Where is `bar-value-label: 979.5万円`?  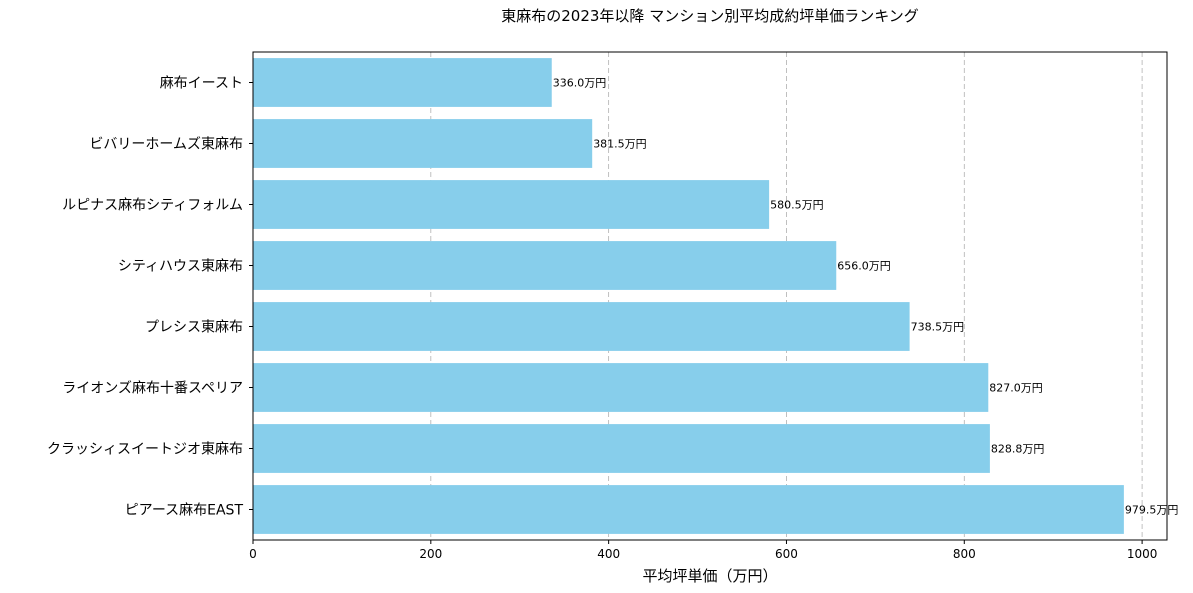
bar-value-label: 979.5万円 is located at coordinates (1152, 510).